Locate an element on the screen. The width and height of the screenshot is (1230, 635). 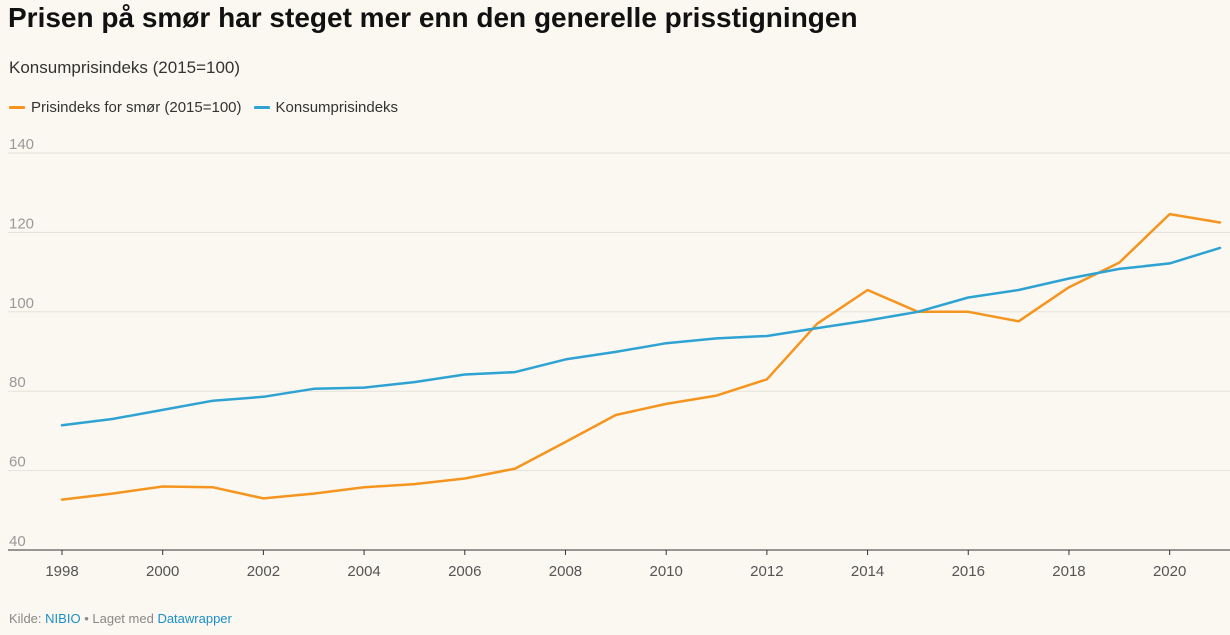
legend-swatch-butter is located at coordinates (17, 107).